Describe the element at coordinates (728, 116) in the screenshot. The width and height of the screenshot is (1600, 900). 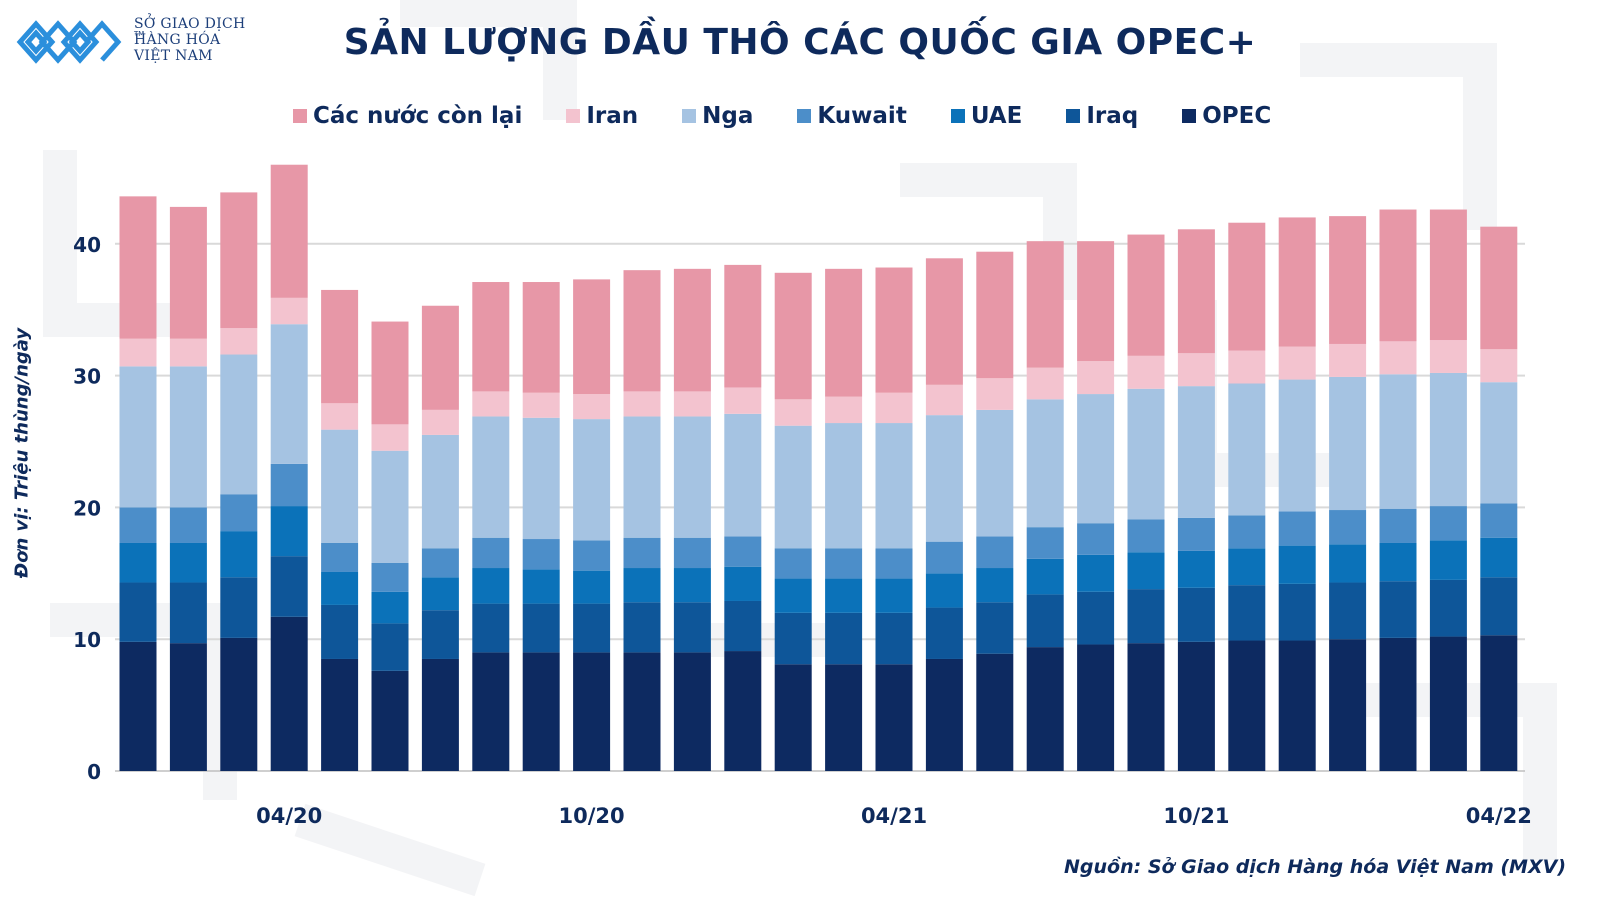
I see `legend-label: Nga` at that location.